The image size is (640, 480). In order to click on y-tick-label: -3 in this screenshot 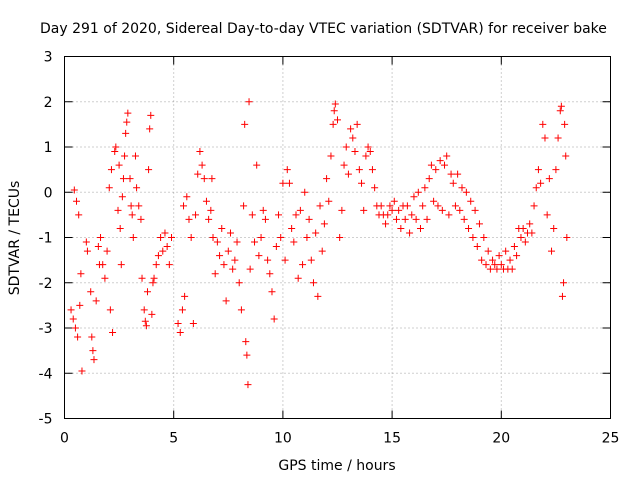, I will do `click(46, 329)`.